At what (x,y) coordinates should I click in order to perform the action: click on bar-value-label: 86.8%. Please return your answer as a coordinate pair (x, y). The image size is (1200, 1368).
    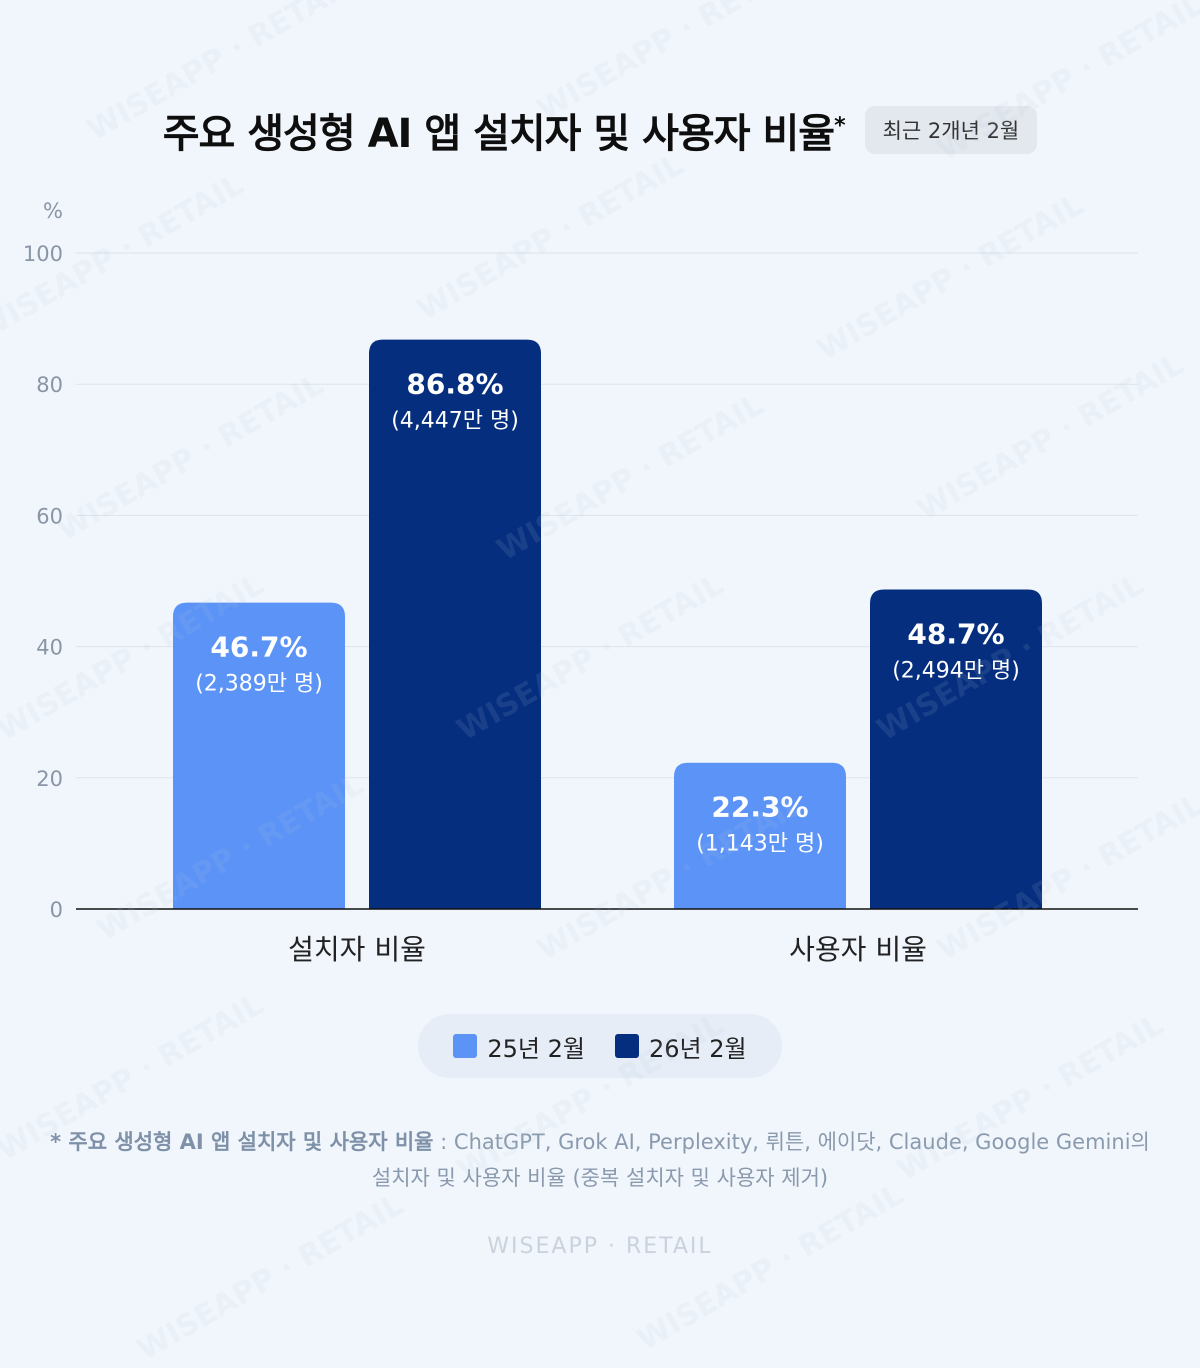
    Looking at the image, I should click on (454, 384).